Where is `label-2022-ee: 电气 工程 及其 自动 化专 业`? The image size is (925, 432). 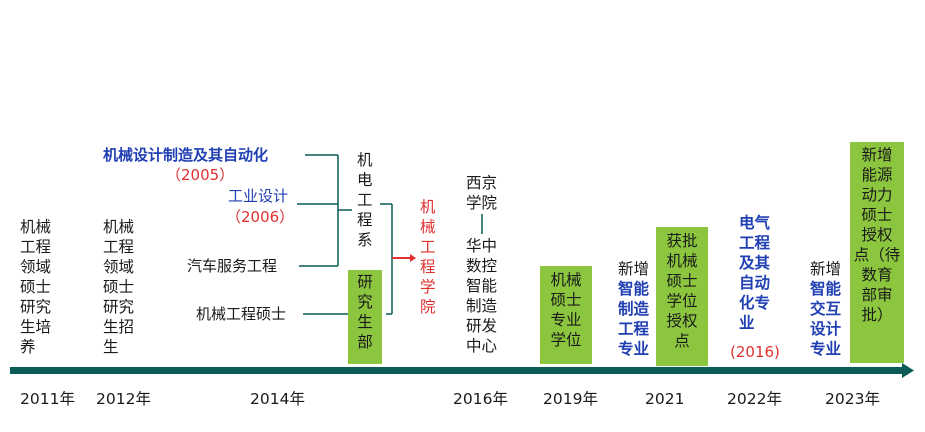
label-2022-ee: 电气 工程 及其 自动 化专 业 is located at coordinates (755, 273).